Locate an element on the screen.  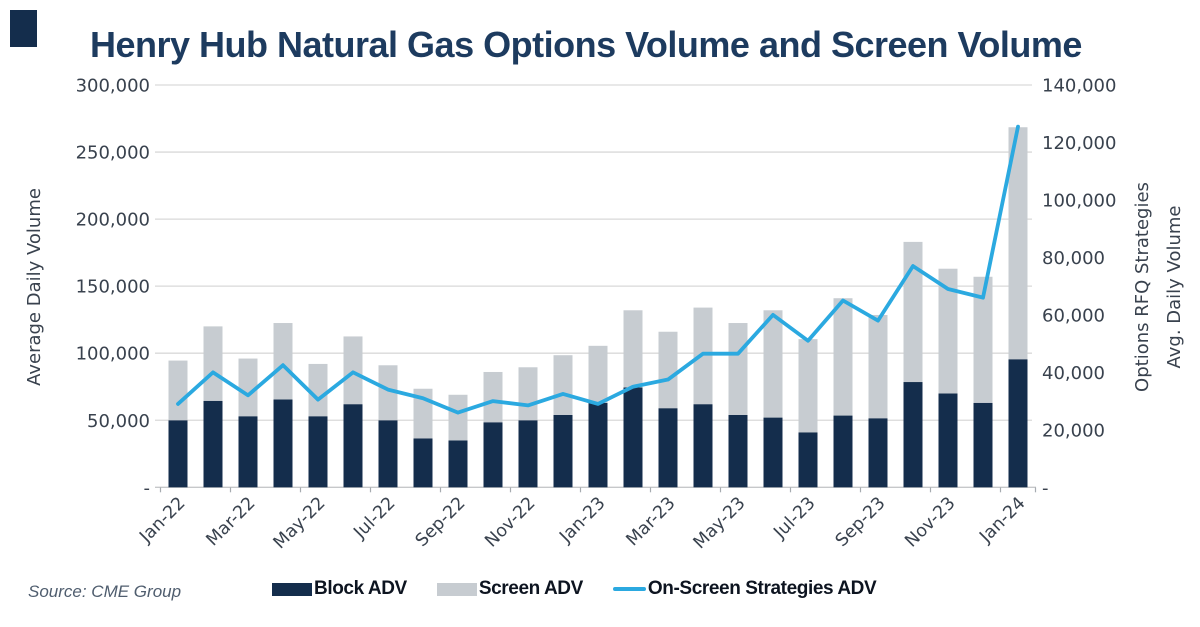
x-axis-tick-label: Sep-22 is located at coordinates (441, 522).